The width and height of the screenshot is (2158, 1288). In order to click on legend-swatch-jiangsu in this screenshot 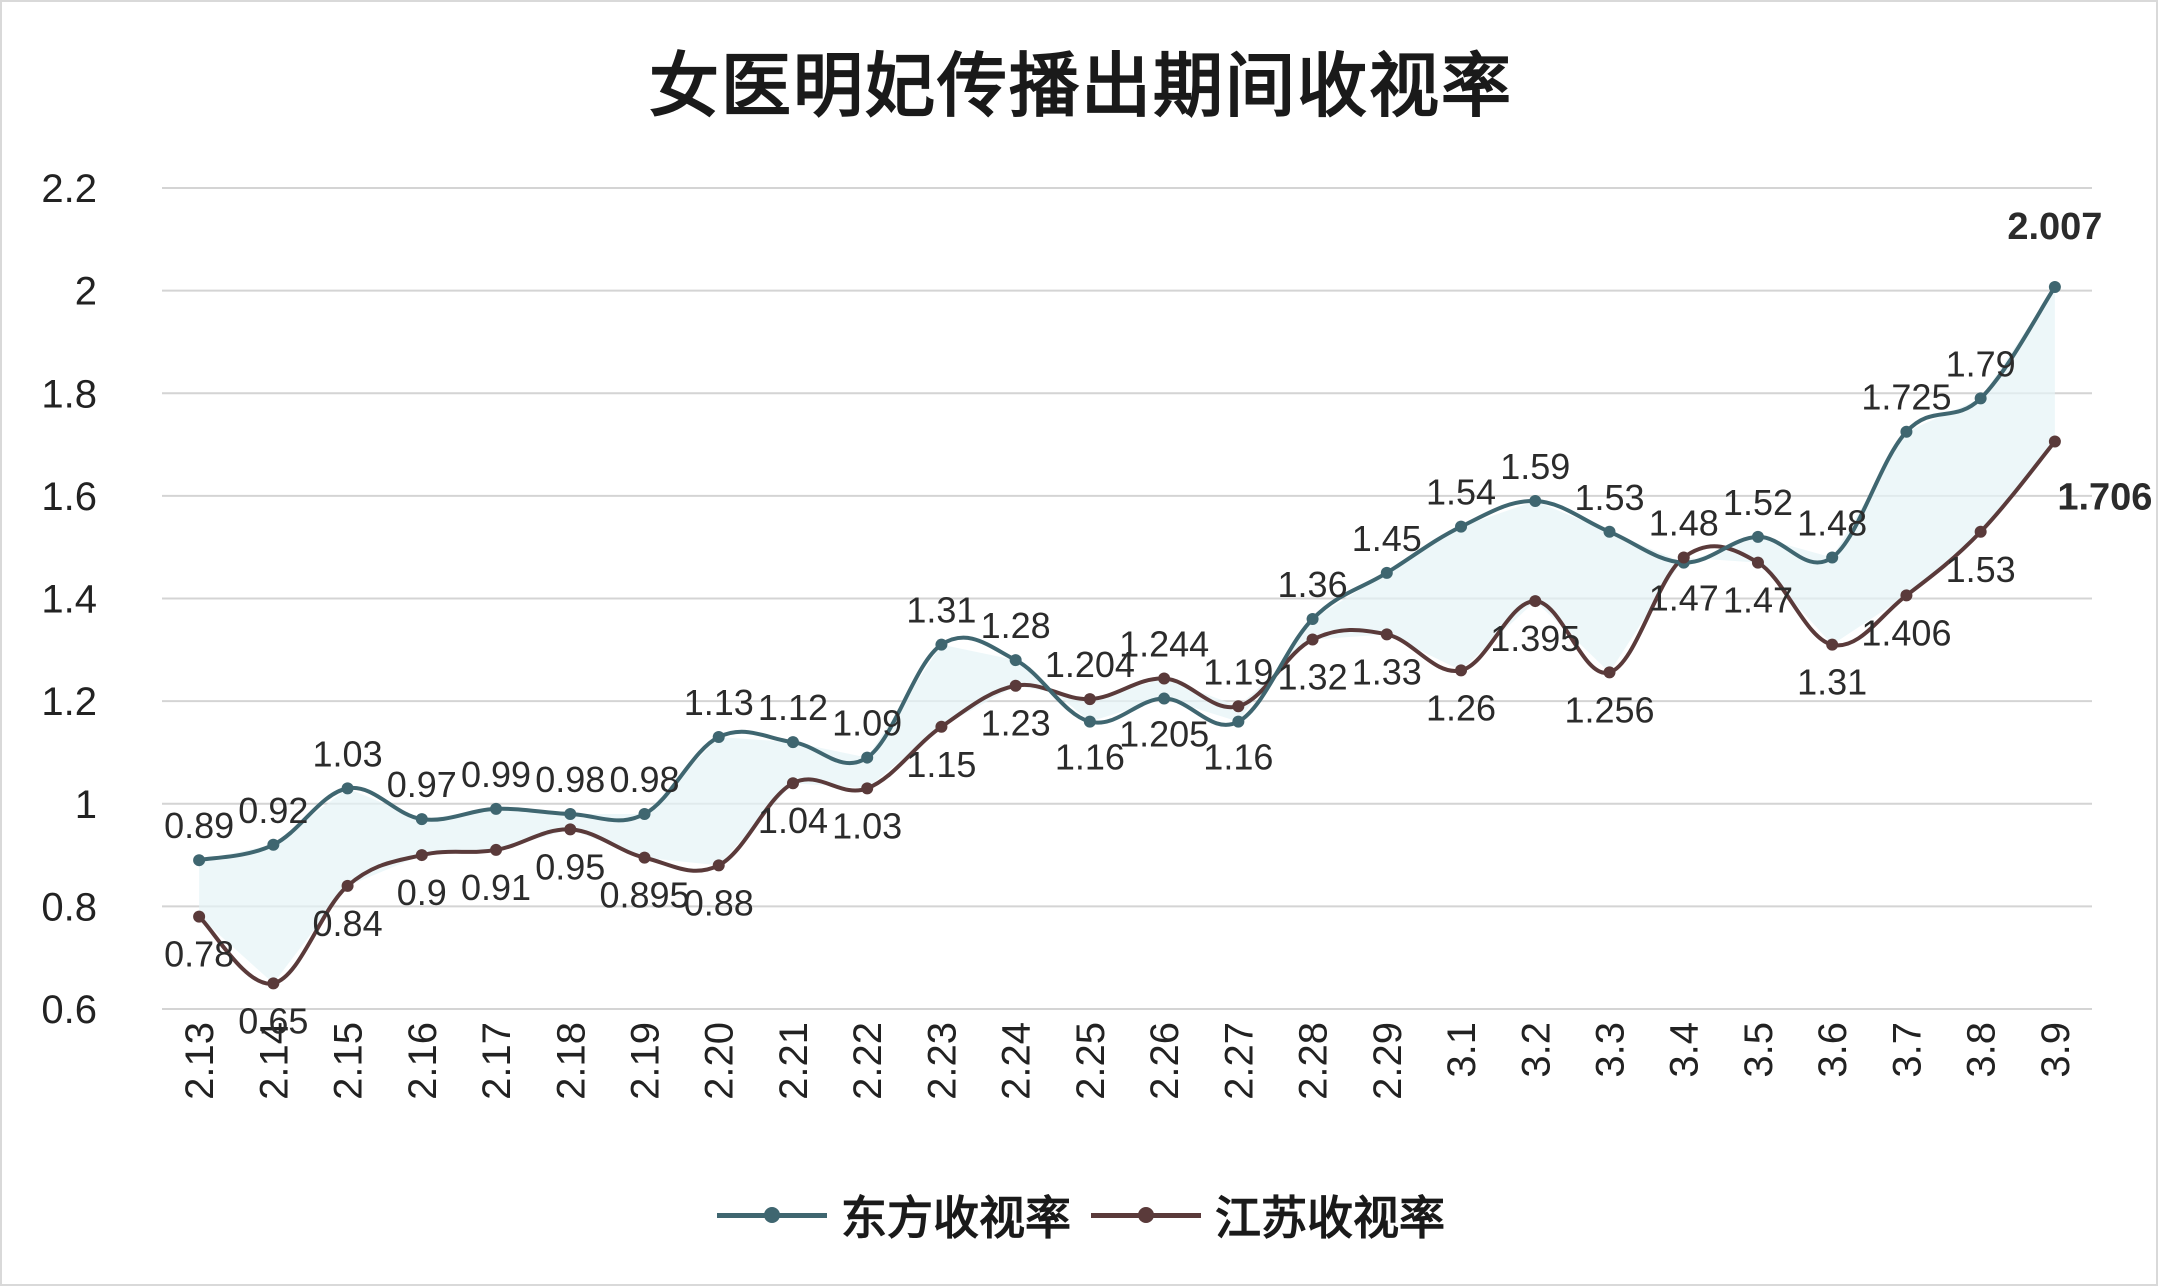, I will do `click(1146, 1215)`.